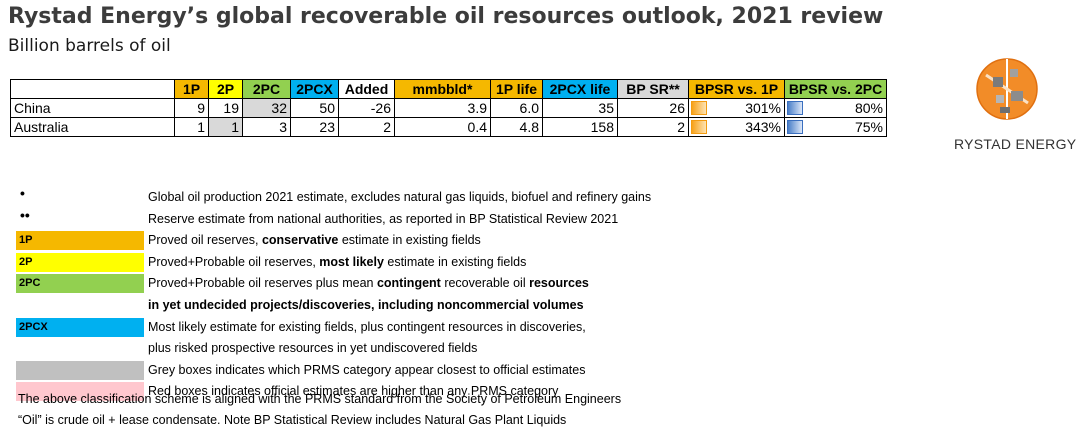 The image size is (1083, 440). Describe the element at coordinates (89, 46) in the screenshot. I see `chart-subtitle: Billion barrels of oil` at that location.